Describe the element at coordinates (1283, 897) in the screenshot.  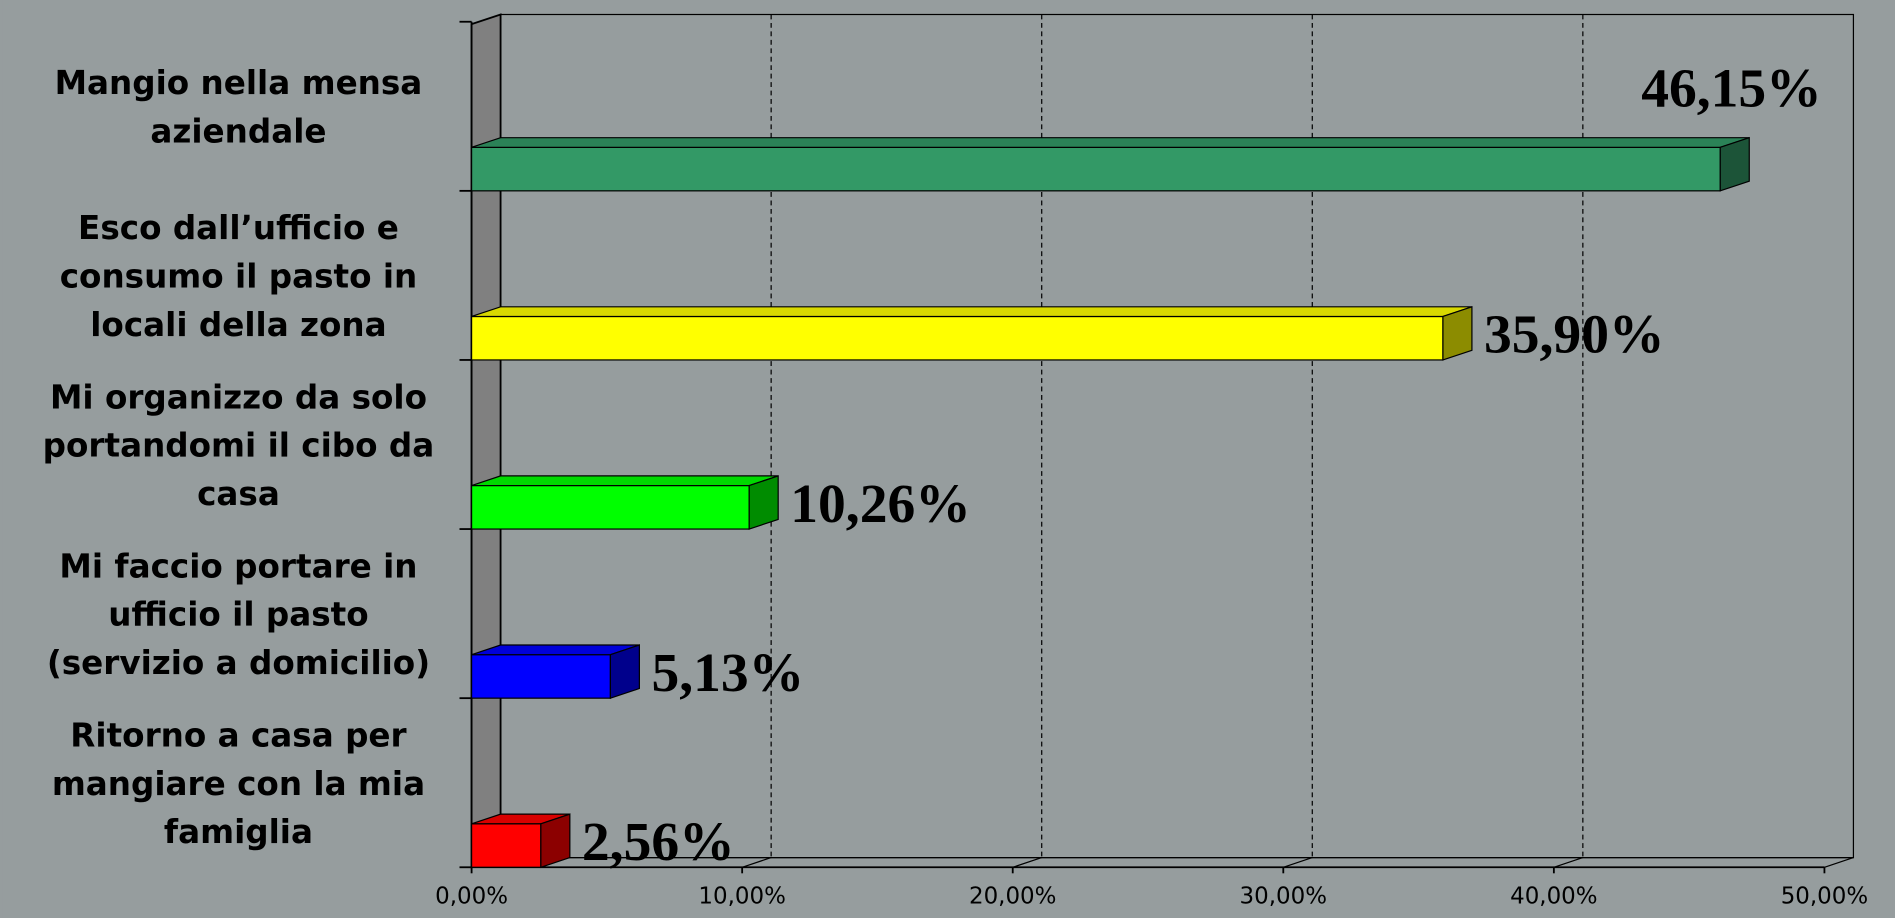
I see `x-tick-label: 30,00%` at that location.